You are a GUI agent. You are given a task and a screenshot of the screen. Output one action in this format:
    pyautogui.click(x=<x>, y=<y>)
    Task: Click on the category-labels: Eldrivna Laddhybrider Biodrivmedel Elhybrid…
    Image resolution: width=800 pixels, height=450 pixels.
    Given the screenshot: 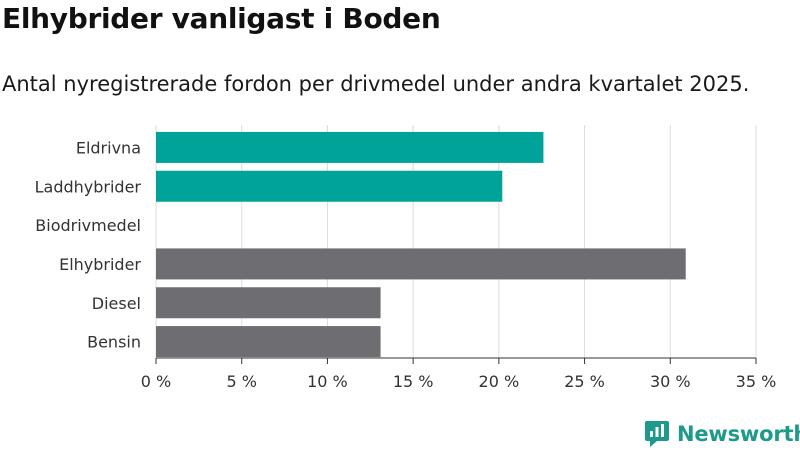 What is the action you would take?
    pyautogui.click(x=88, y=244)
    